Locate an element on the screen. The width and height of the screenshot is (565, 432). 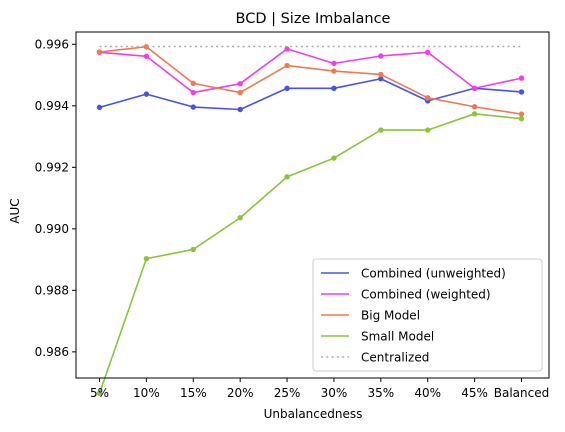
legend-box is located at coordinates (427, 315).